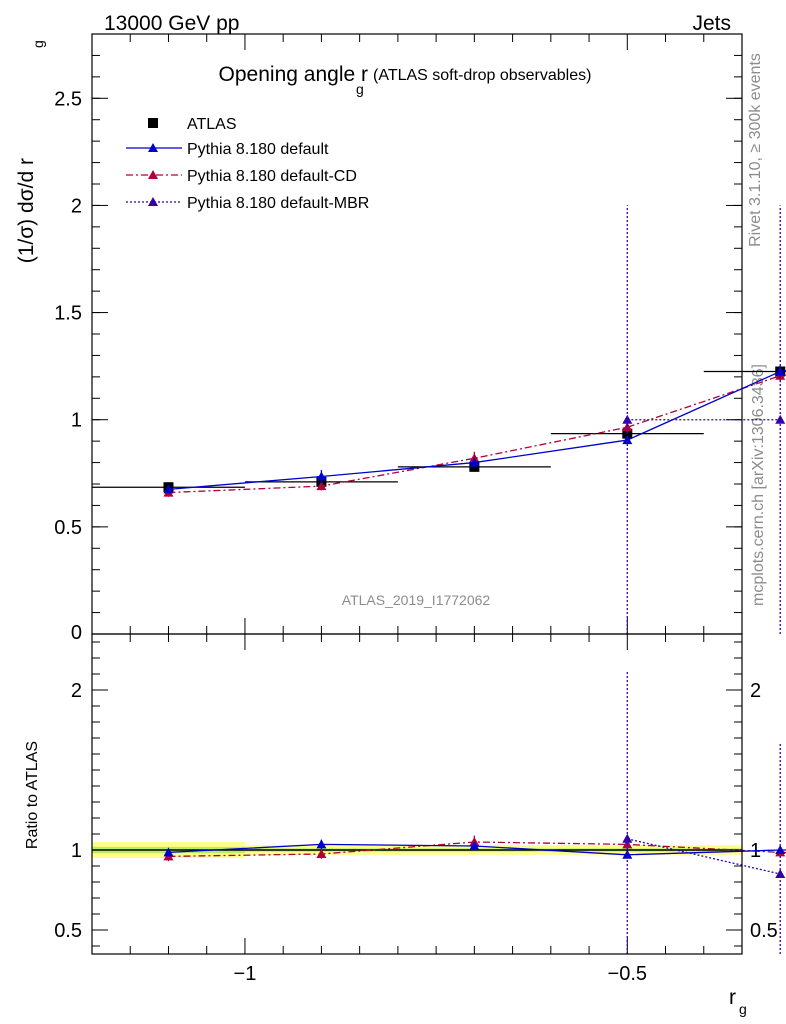 The height and width of the screenshot is (1024, 786). What do you see at coordinates (758, 485) in the screenshot?
I see `mcplots-label: mcplots.cern.ch [arXiv:1306.3436]` at bounding box center [758, 485].